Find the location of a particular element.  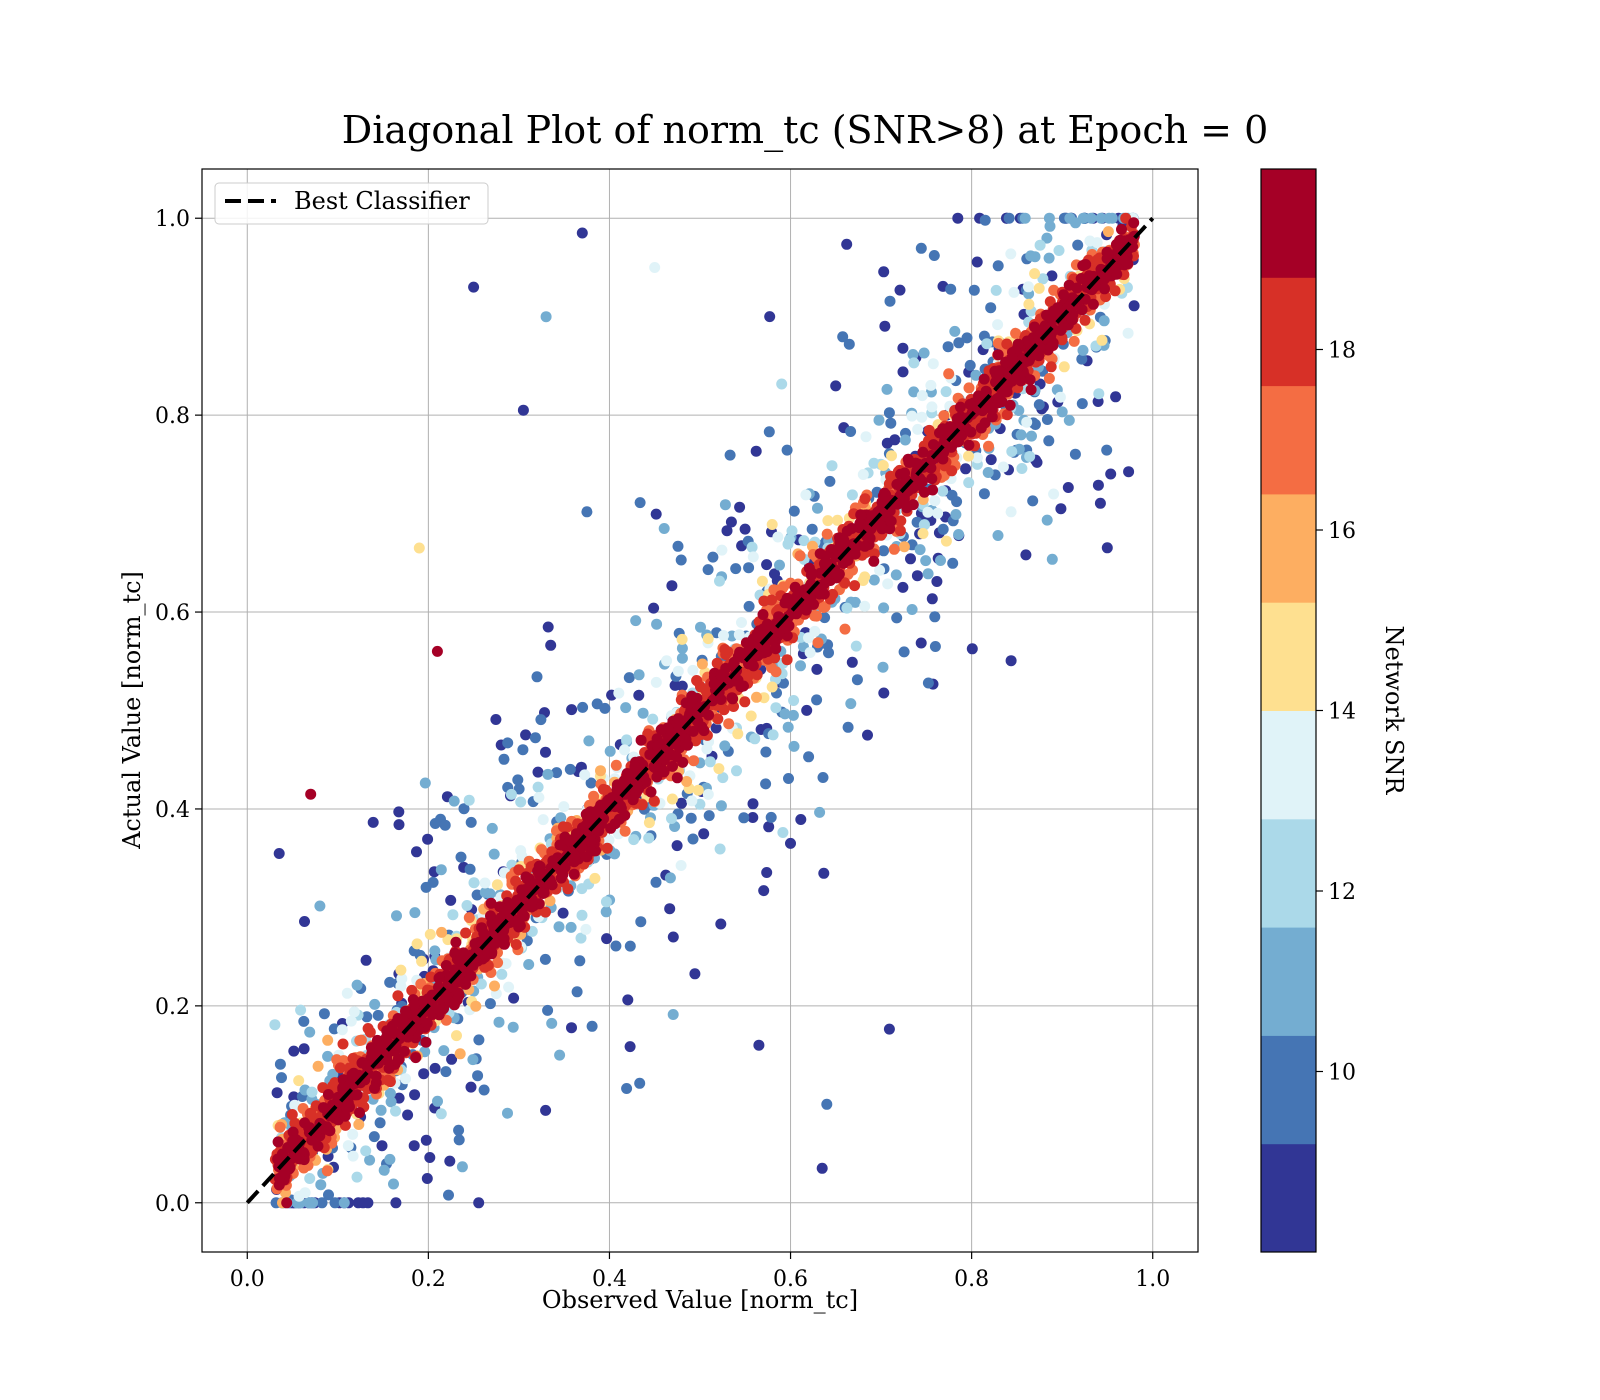

colorbar-tick-label: 16 is located at coordinates (1342, 531).